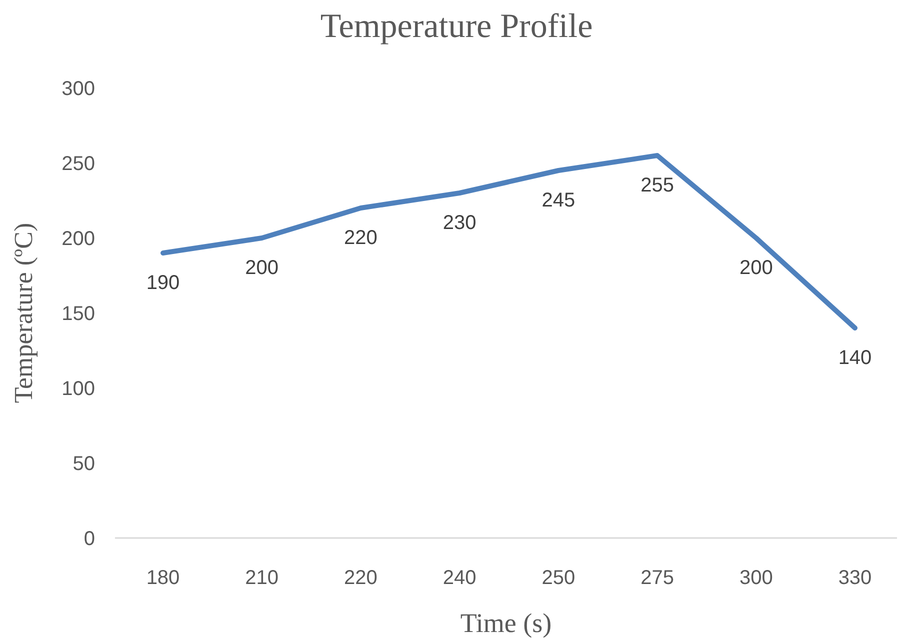  I want to click on y-tick-label: 50, so click(83, 464).